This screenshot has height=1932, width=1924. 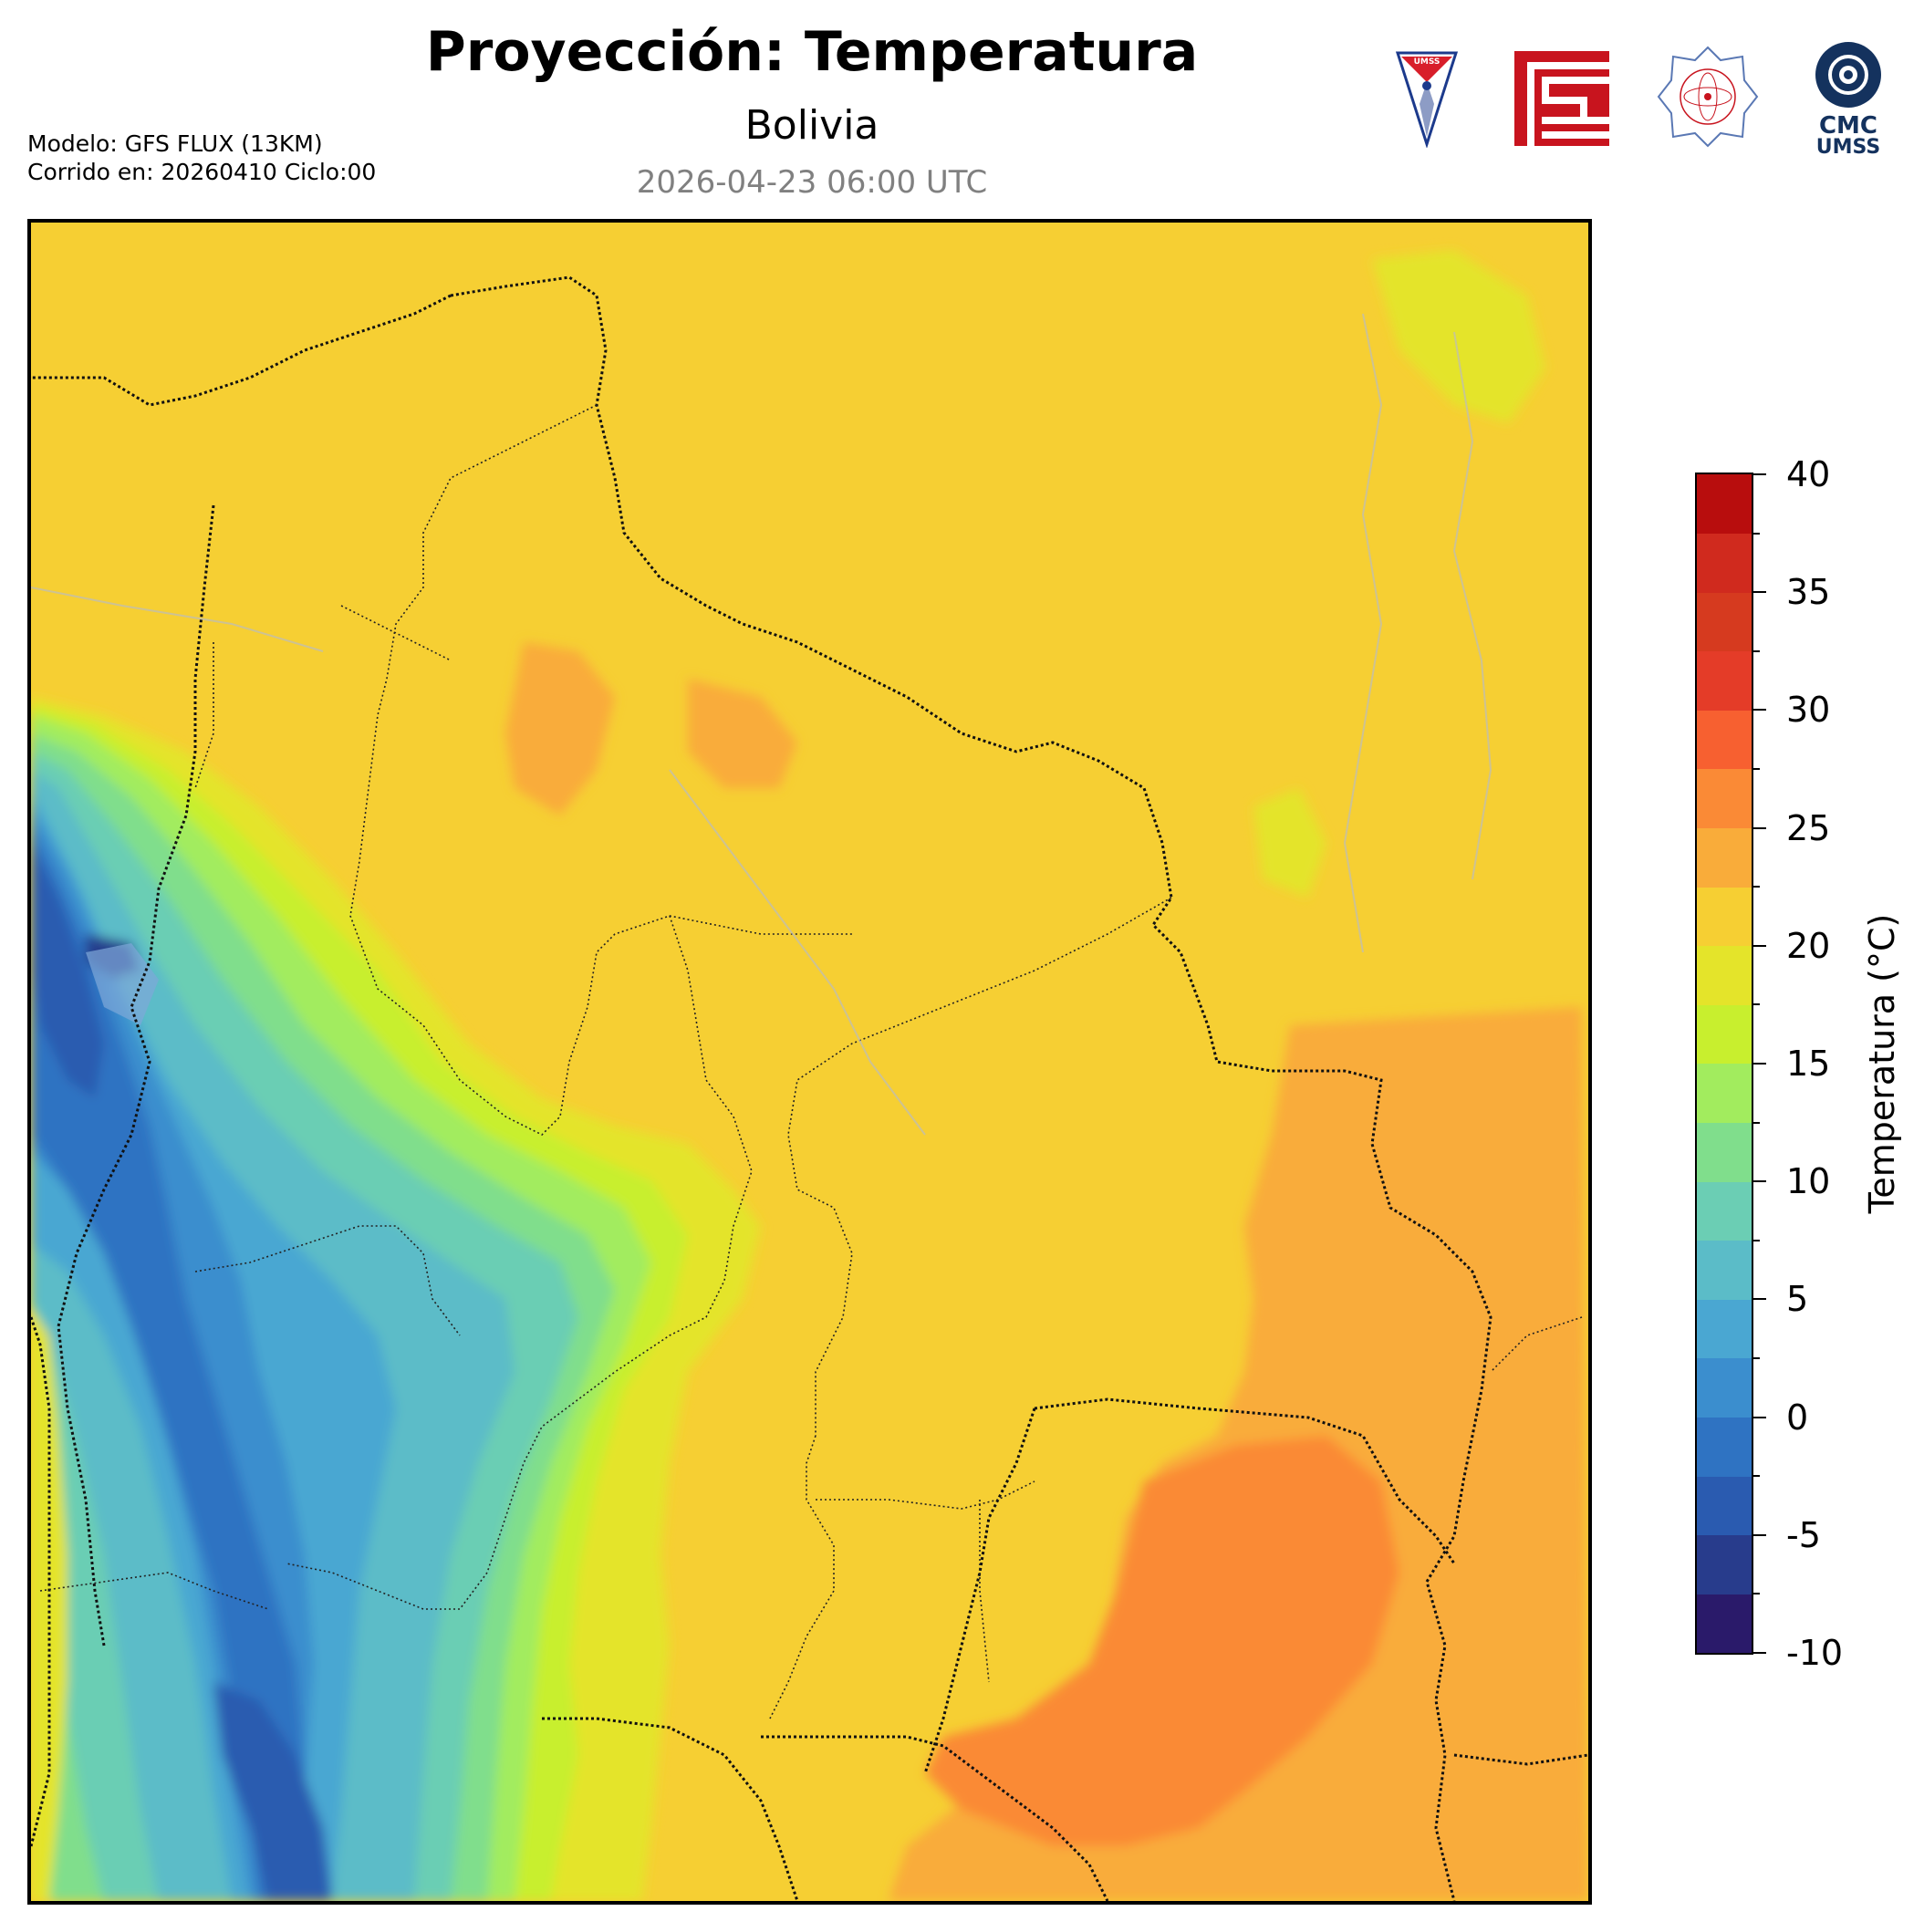 What do you see at coordinates (1848, 99) in the screenshot?
I see `cmc-umss-logo: CMC UMSS` at bounding box center [1848, 99].